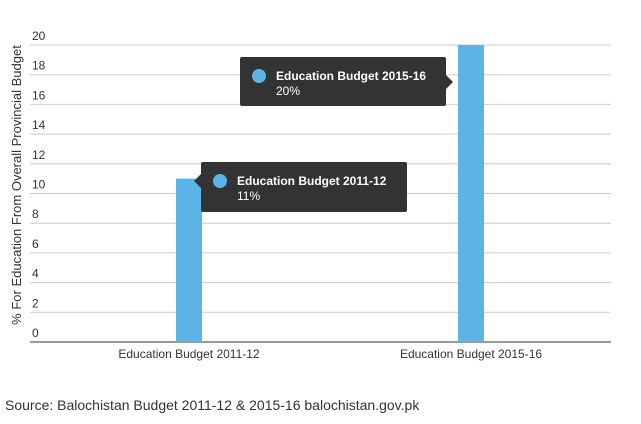  What do you see at coordinates (35, 214) in the screenshot?
I see `y-tick-label: 8` at bounding box center [35, 214].